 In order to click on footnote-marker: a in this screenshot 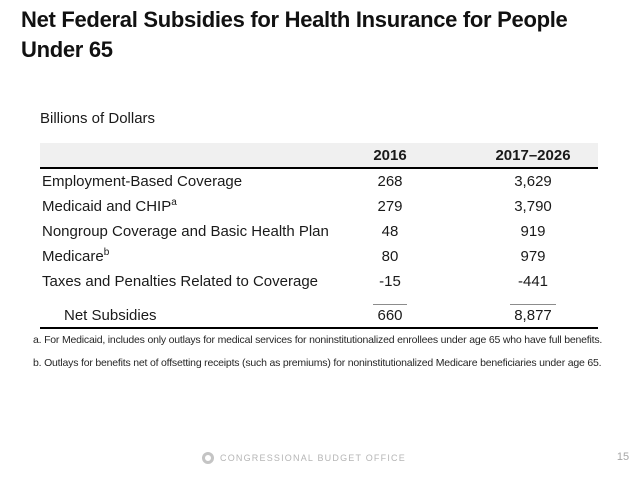, I will do `click(174, 202)`.